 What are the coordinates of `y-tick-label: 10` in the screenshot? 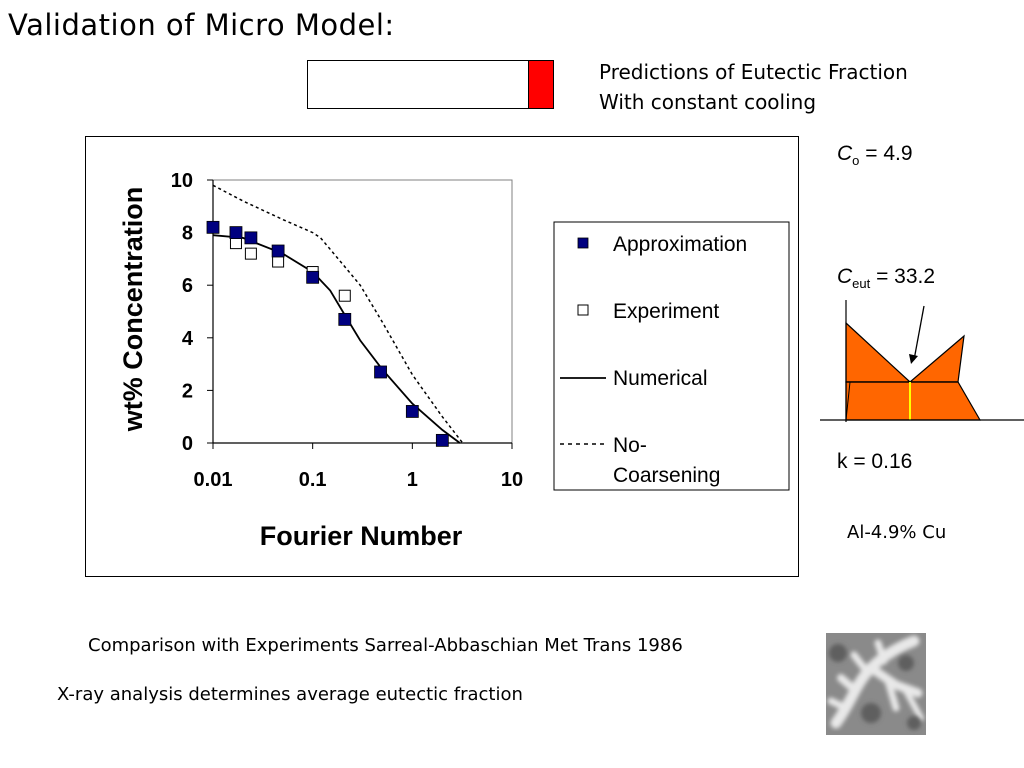 It's located at (182, 181).